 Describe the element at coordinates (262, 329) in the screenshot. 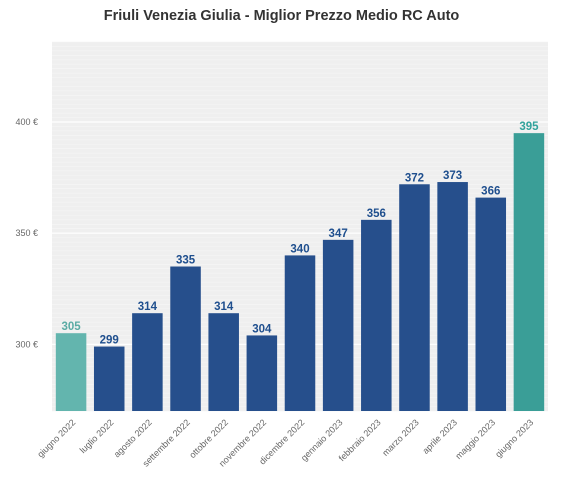

I see `data-label: 304` at that location.